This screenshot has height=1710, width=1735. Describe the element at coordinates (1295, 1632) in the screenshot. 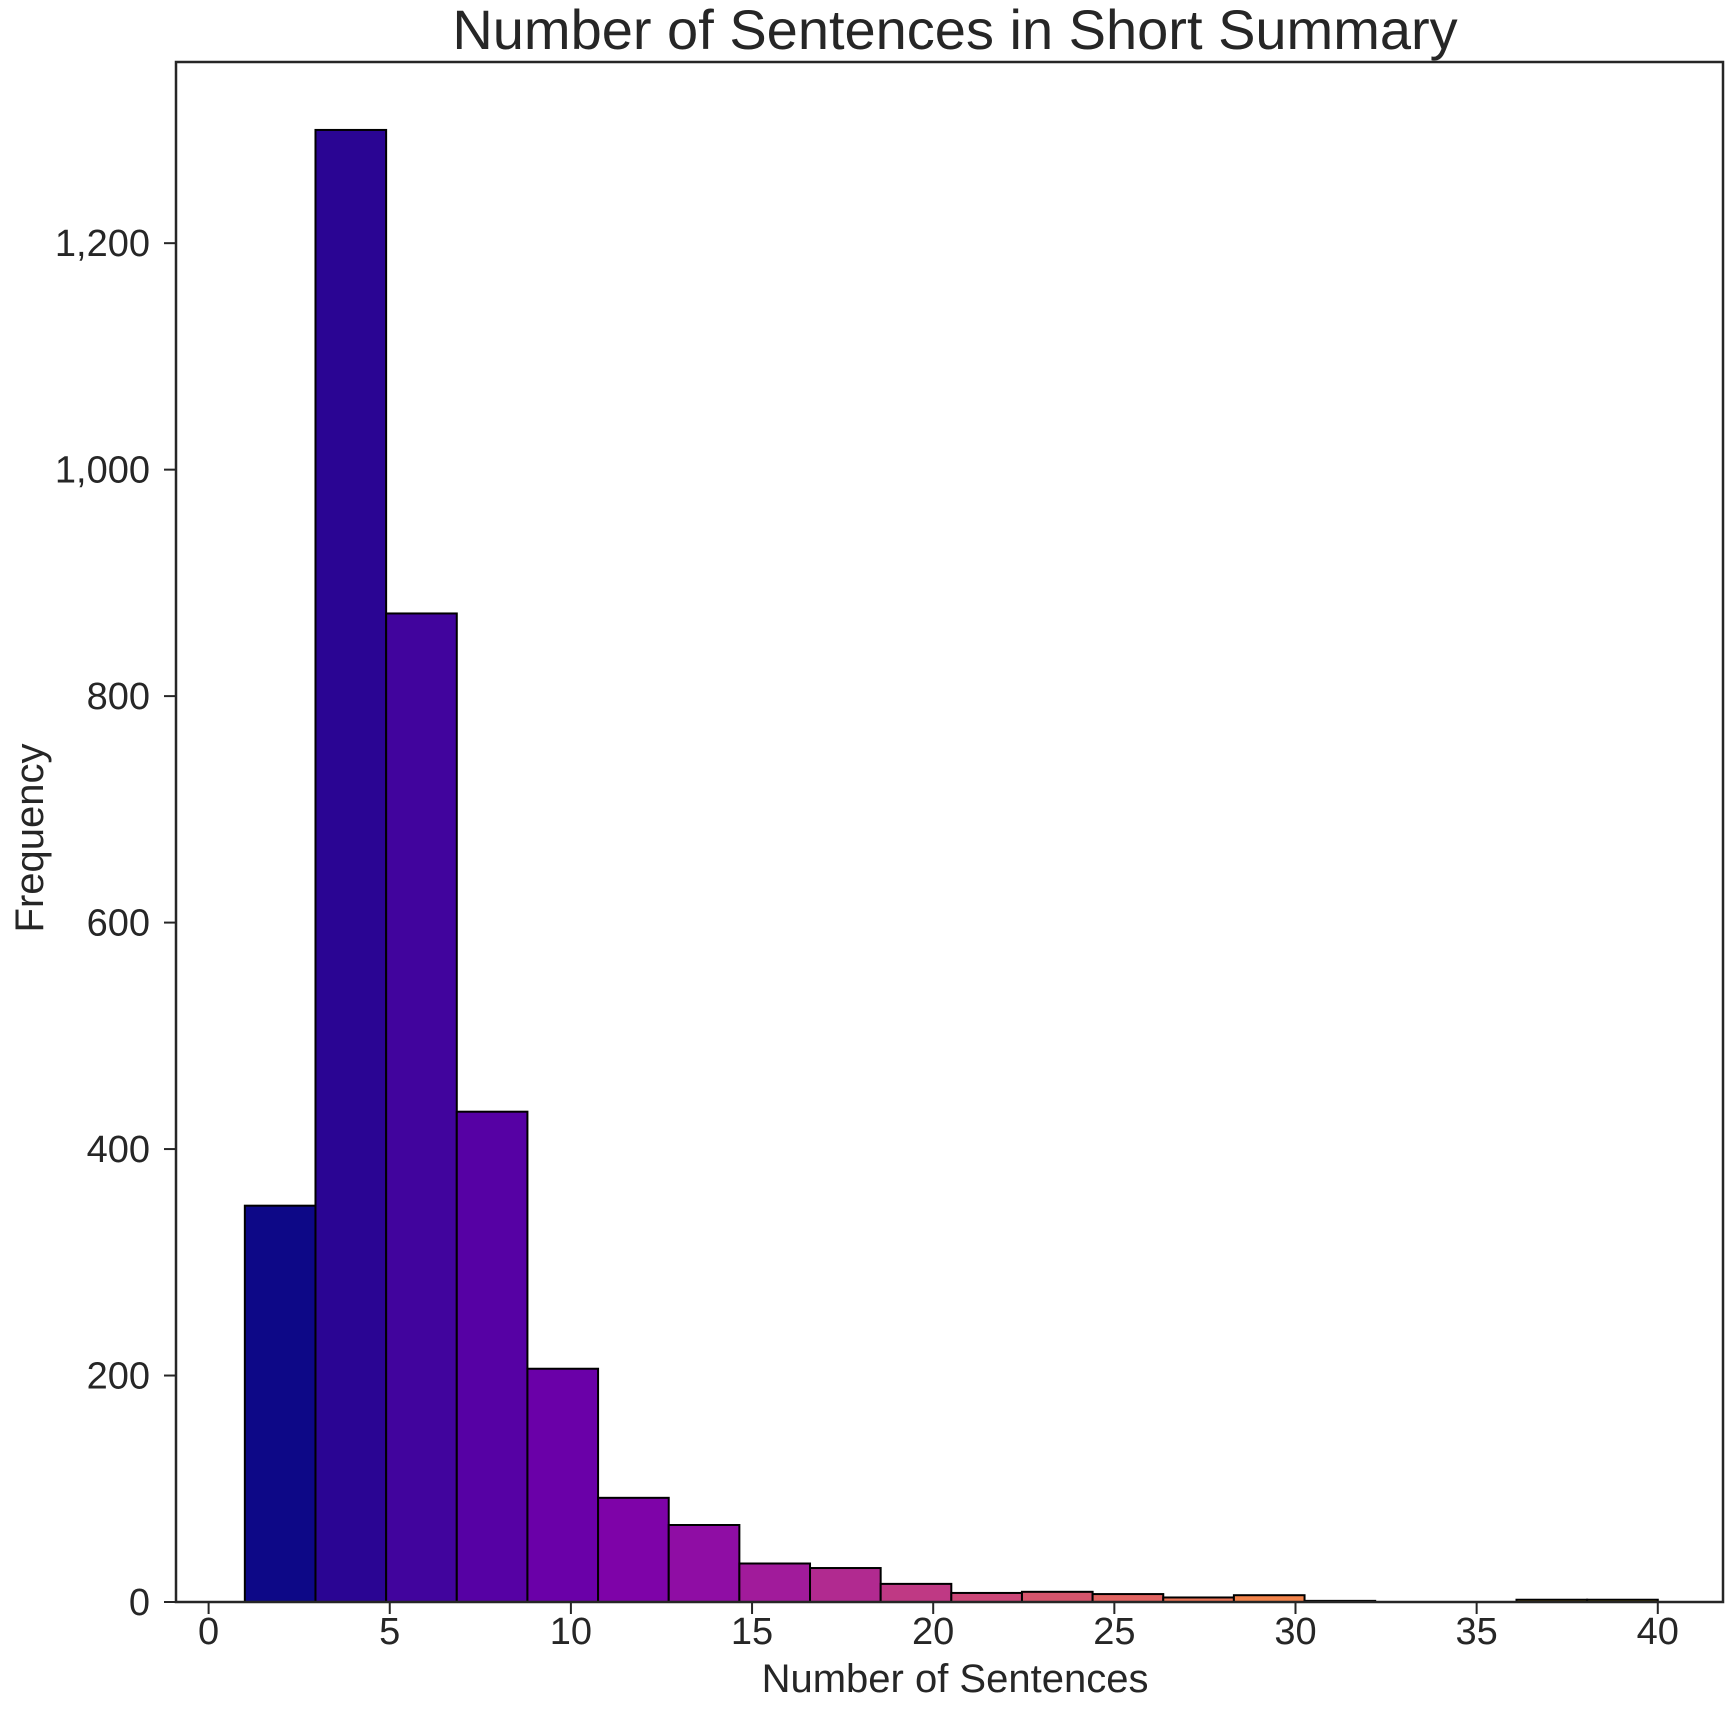

I see `x-tick-label-6: 30` at that location.